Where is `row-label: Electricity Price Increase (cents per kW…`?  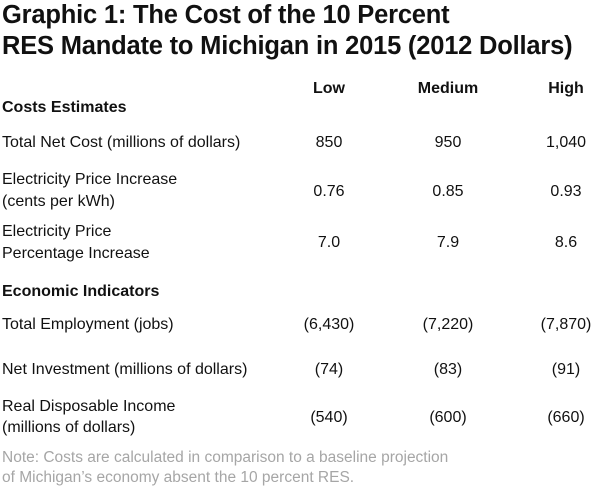 row-label: Electricity Price Increase (cents per kW… is located at coordinates (89, 191).